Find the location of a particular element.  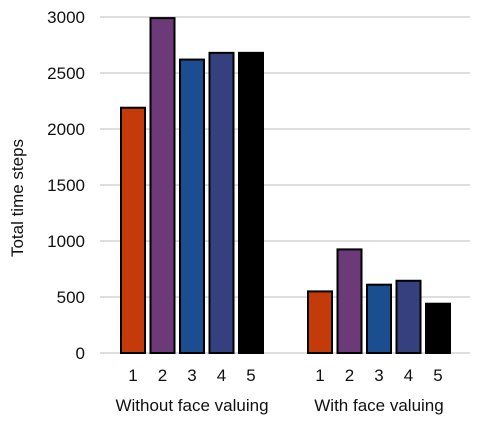

y-tick-label: 1500 is located at coordinates (66, 185).